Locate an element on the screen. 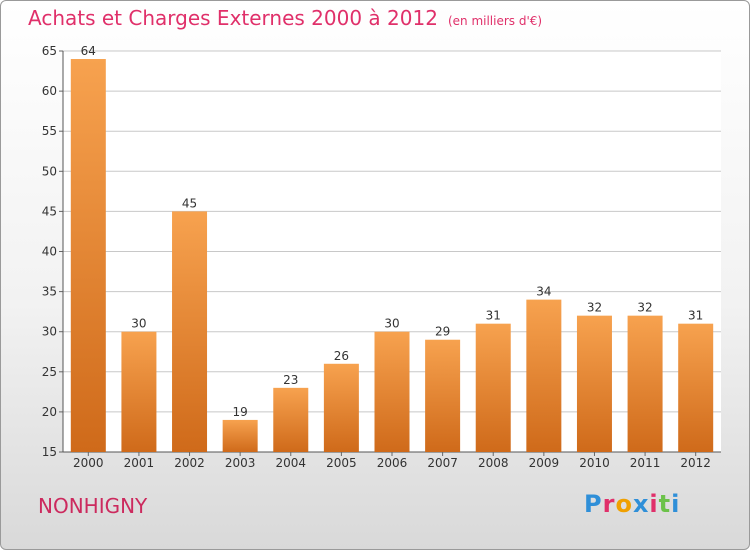 The height and width of the screenshot is (550, 750). bar-2012 is located at coordinates (696, 387).